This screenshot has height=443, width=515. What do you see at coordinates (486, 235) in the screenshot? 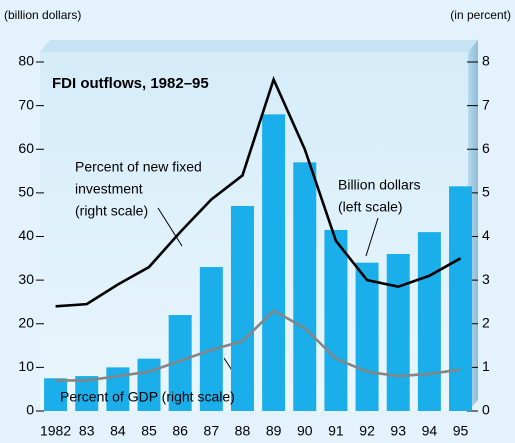
I see `y2-tick-label: 4` at bounding box center [486, 235].